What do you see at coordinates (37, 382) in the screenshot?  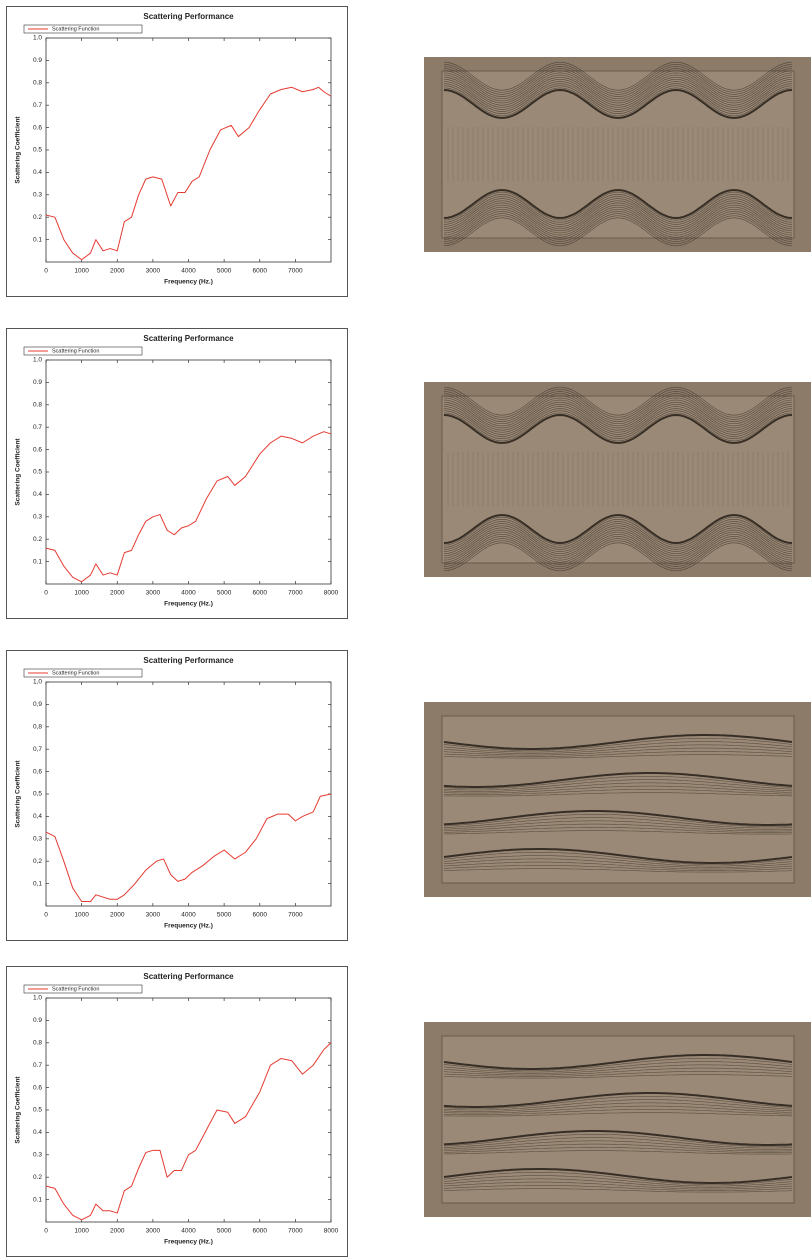 I see `y-tick-label: 0.9` at bounding box center [37, 382].